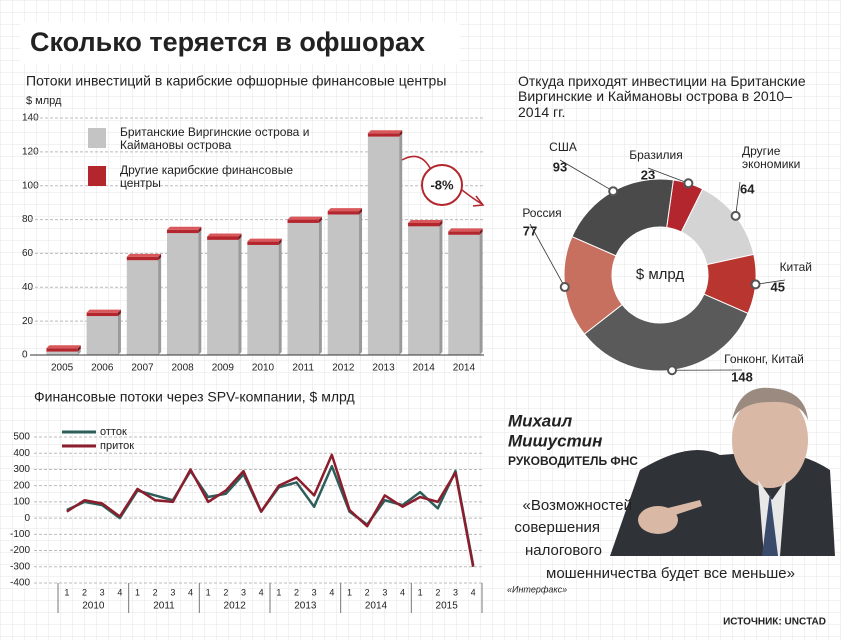 The image size is (841, 640). I want to click on quote: «Возможностей, so click(577, 505).